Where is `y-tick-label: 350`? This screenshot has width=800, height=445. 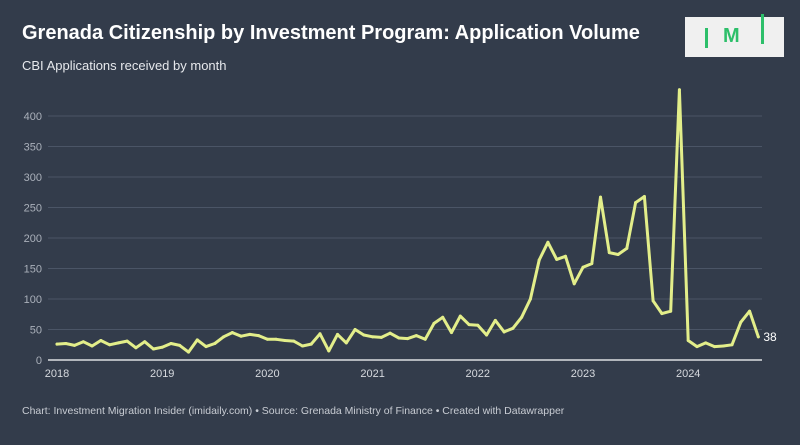
y-tick-label: 350 is located at coordinates (33, 148).